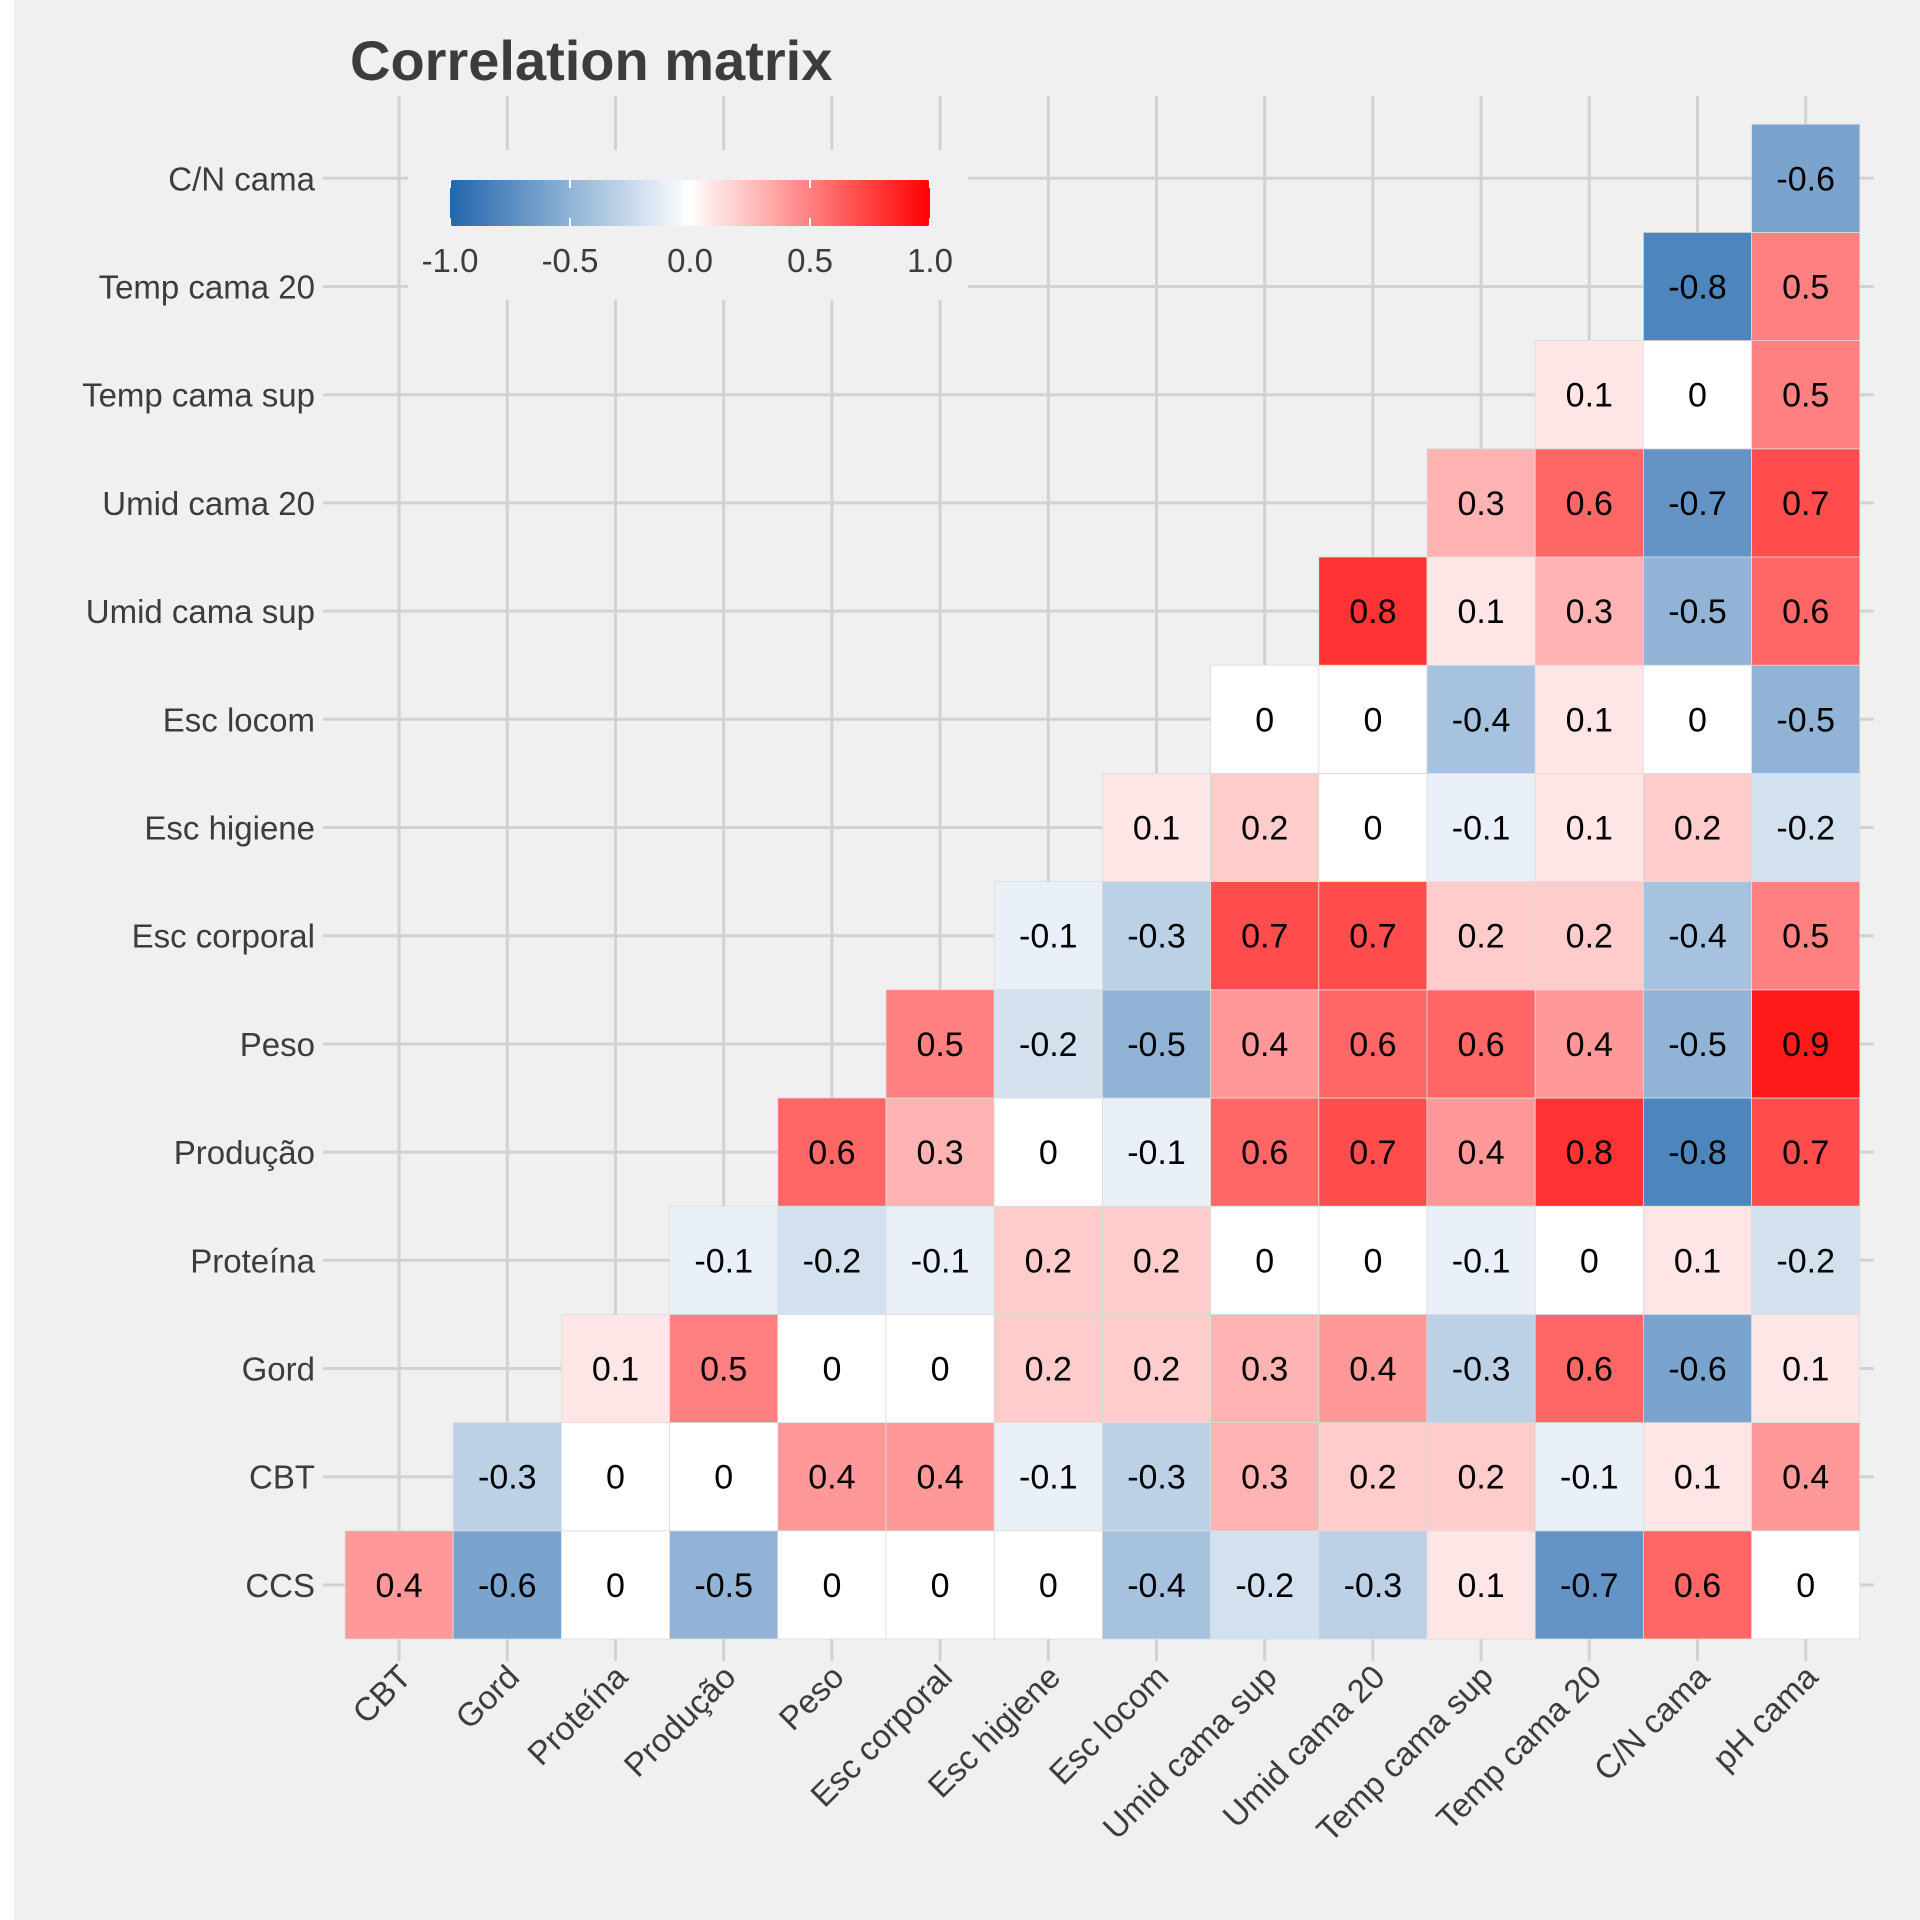 This screenshot has width=1920, height=1920. Describe the element at coordinates (207, 287) in the screenshot. I see `y-tick-label: Temp cama 20` at that location.